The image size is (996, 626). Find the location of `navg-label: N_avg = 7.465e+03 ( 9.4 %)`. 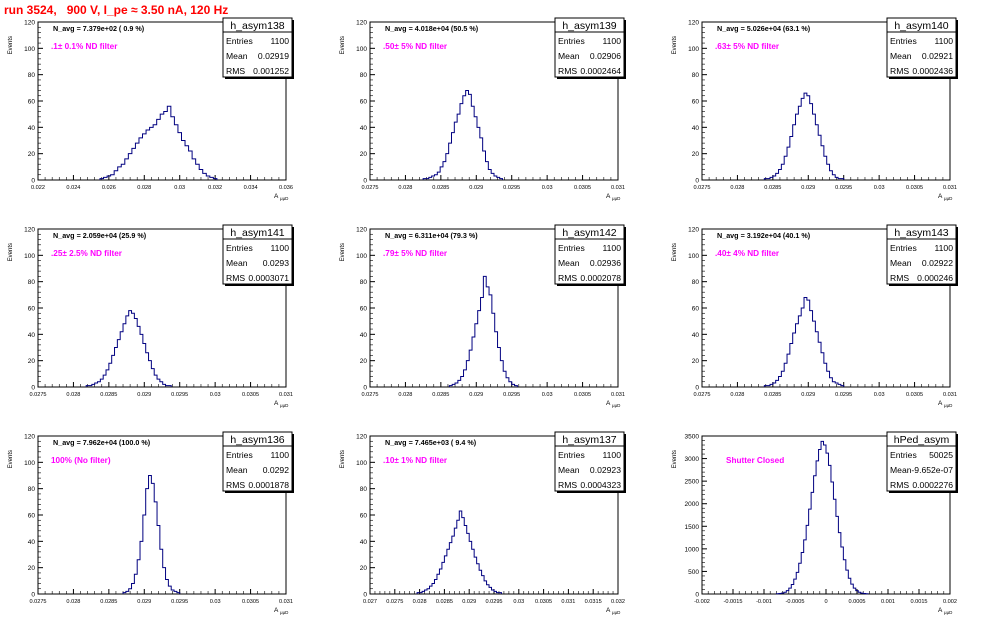

navg-label: N_avg = 7.465e+03 ( 9.4 %) is located at coordinates (431, 442).